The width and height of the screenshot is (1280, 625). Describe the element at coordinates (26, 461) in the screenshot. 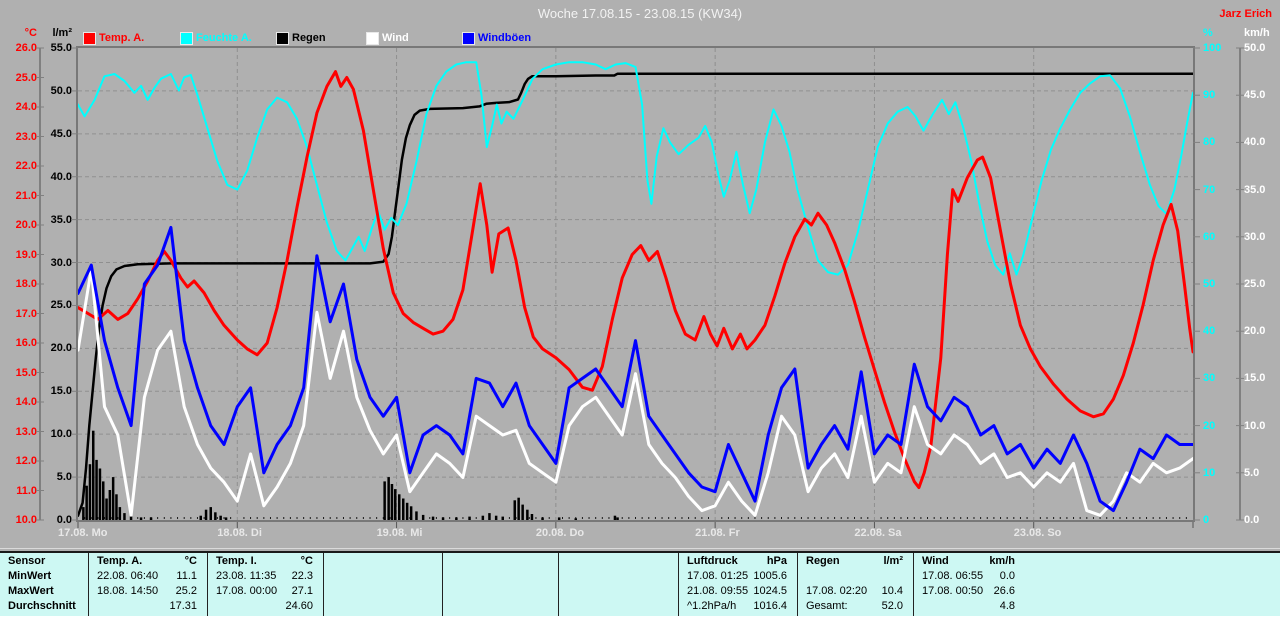

I see `tick-label-temp: 12.0` at that location.